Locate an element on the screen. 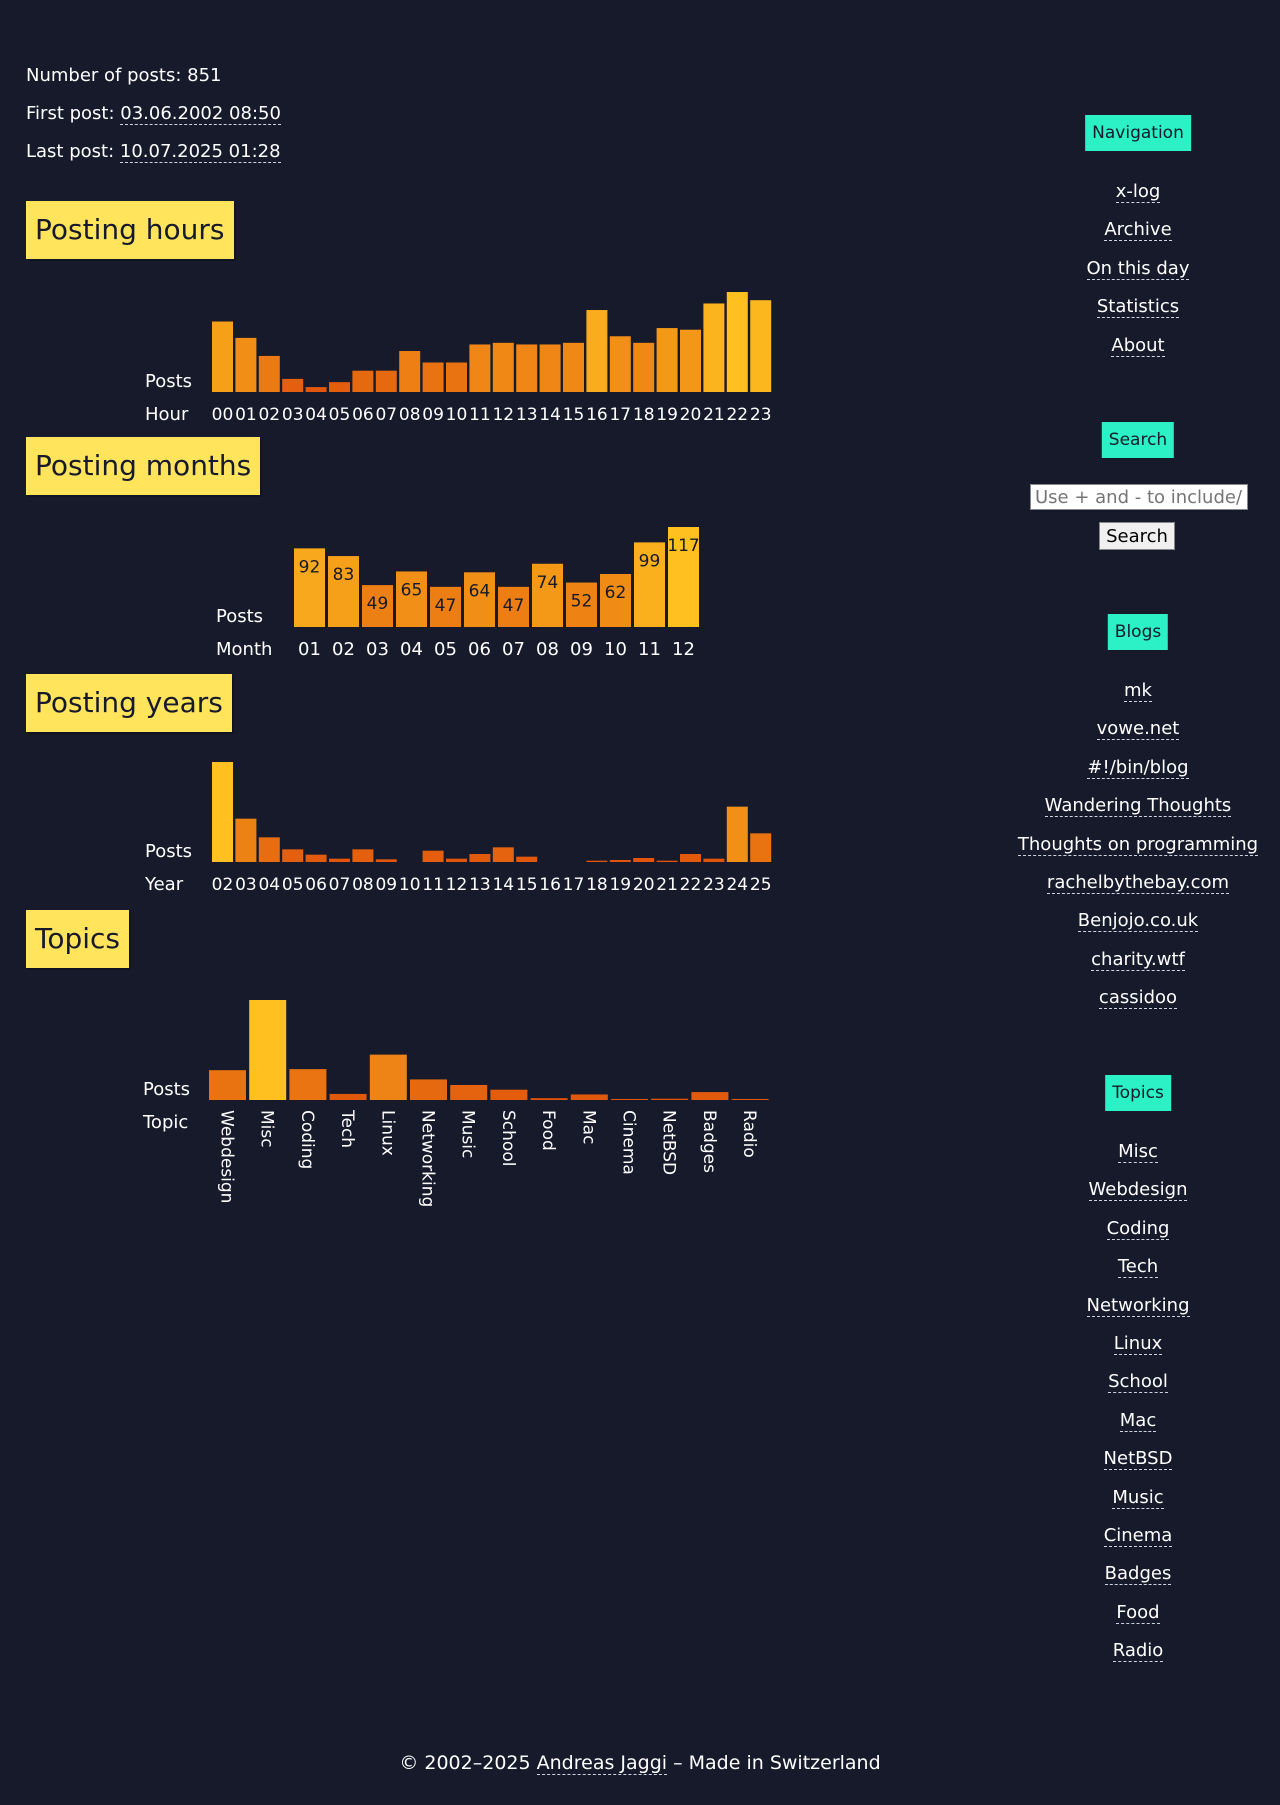 Image resolution: width=1280 pixels, height=1805 pixels. x-axis-label: Topic is located at coordinates (165, 1122).